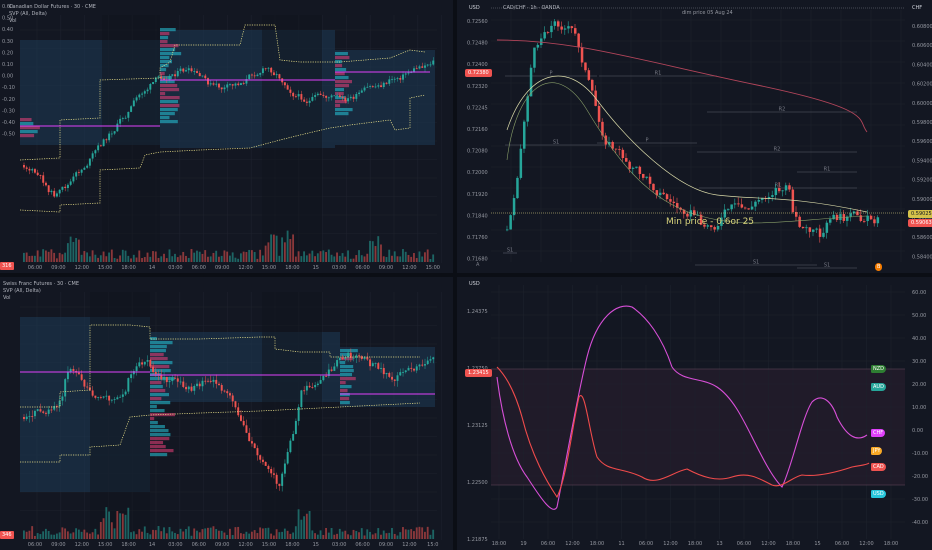 The height and width of the screenshot is (550, 932). Describe the element at coordinates (466, 275) in the screenshot. I see `horizontal-divider` at that location.